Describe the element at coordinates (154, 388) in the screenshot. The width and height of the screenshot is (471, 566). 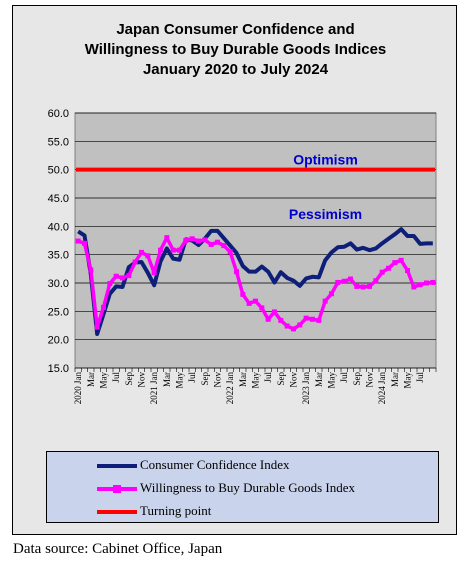
I see `x-tick-label: 2021 Jan` at that location.